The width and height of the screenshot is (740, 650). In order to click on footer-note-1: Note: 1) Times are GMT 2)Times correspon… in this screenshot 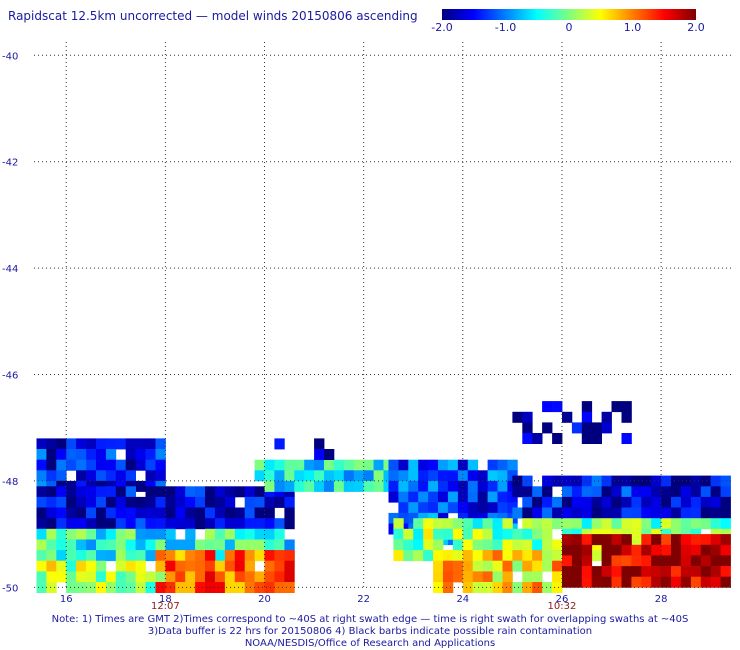, I will do `click(370, 619)`.